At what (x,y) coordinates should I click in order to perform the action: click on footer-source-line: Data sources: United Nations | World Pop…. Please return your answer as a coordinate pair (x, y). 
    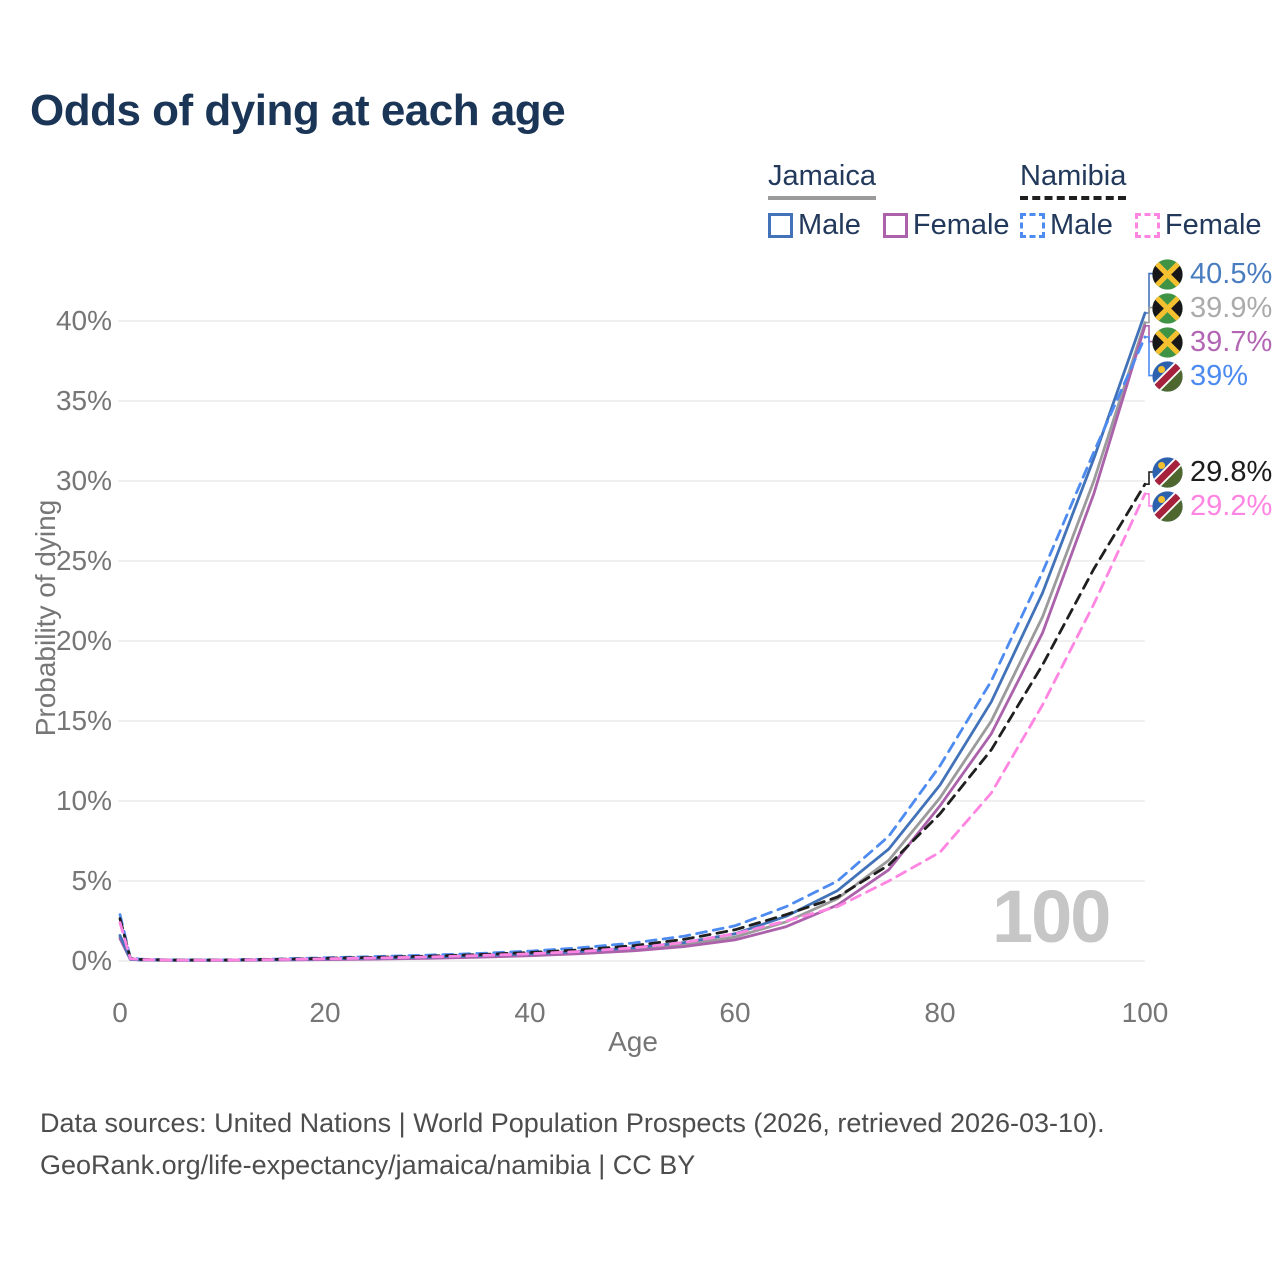
    Looking at the image, I should click on (572, 1123).